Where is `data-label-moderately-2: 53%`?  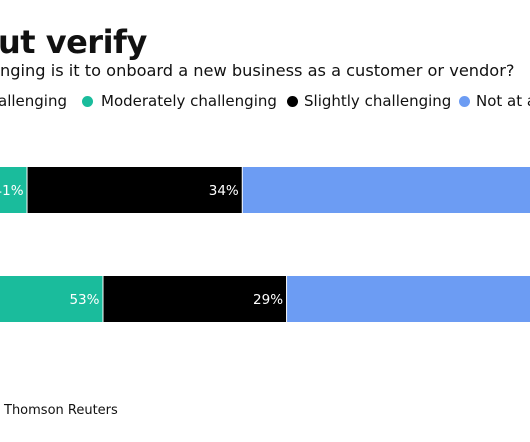 data-label-moderately-2: 53% is located at coordinates (84, 300).